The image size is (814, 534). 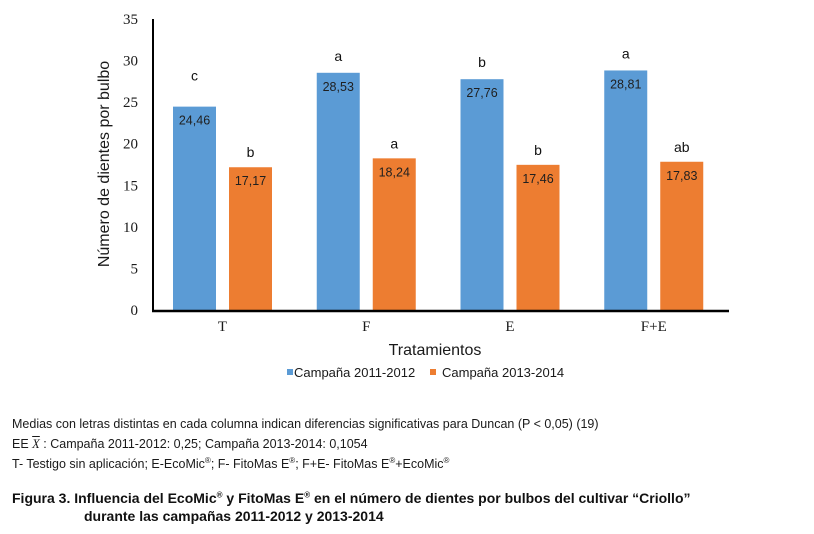 I want to click on x-axis-categories: T F E F+E, so click(x=442, y=327).